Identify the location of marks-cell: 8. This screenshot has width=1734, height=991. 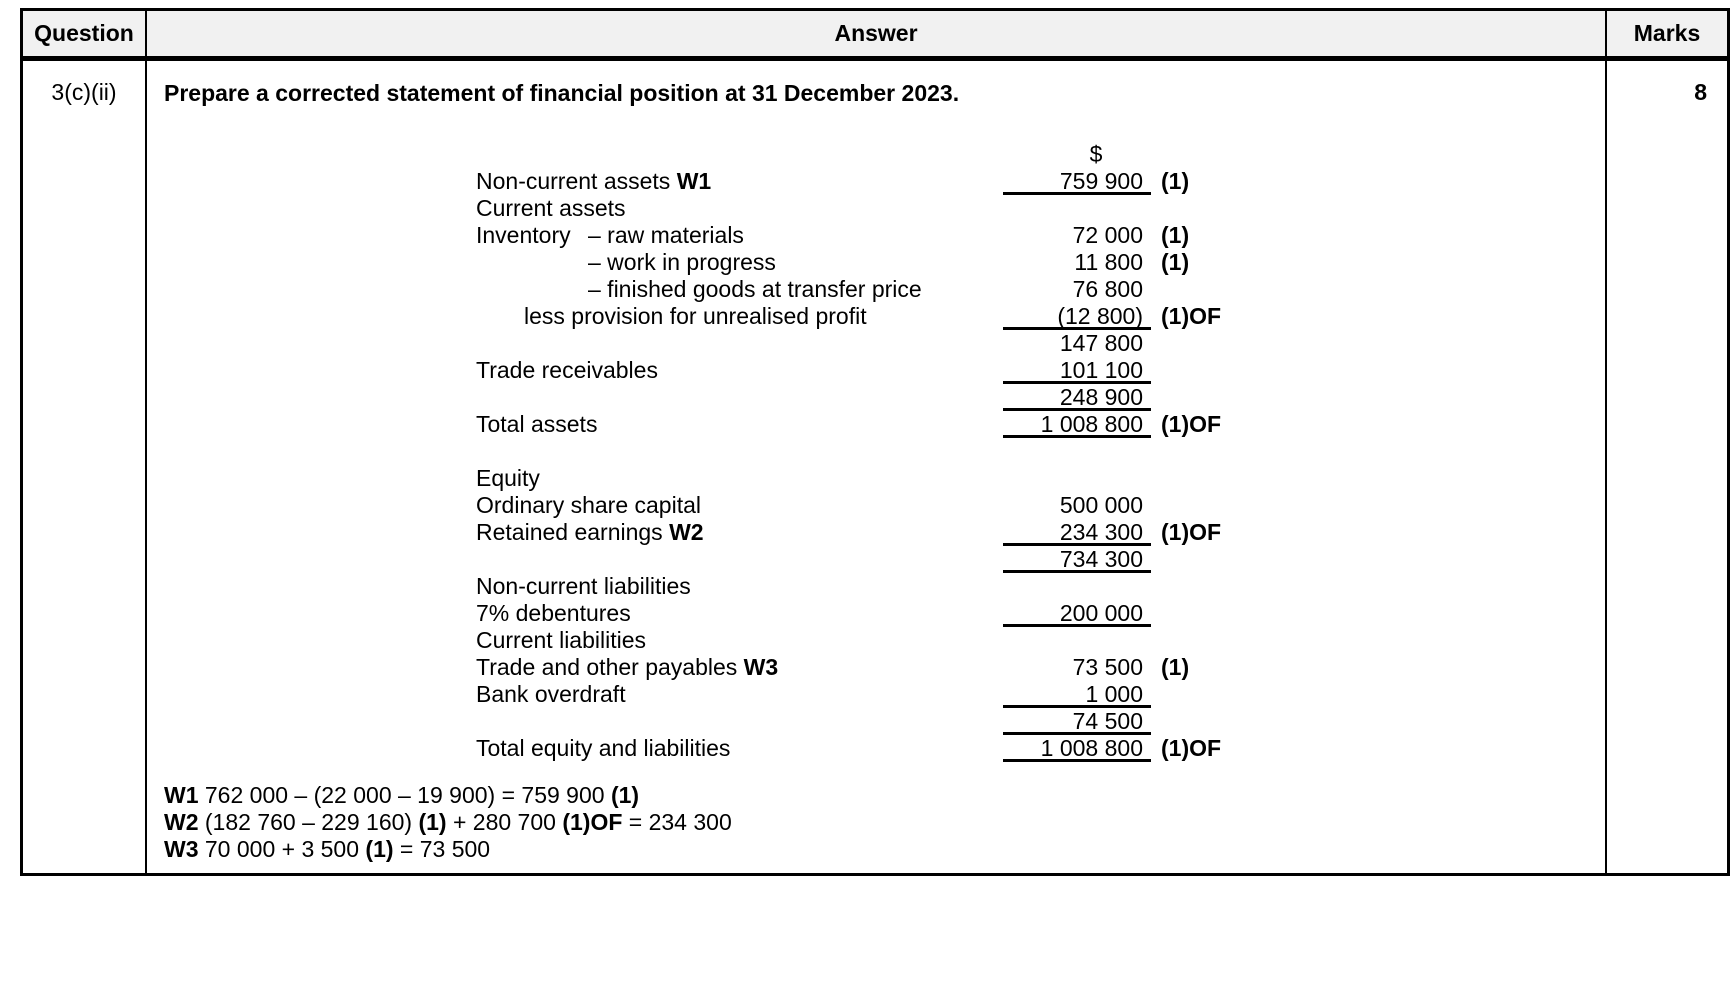
(1667, 467).